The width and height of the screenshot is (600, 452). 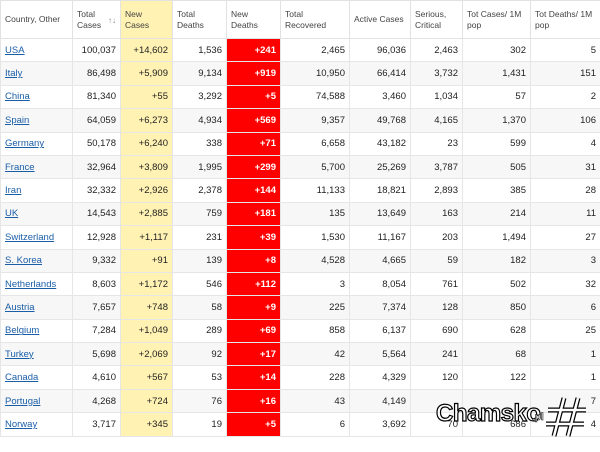 I want to click on column-header: Total Recovered, so click(x=315, y=19).